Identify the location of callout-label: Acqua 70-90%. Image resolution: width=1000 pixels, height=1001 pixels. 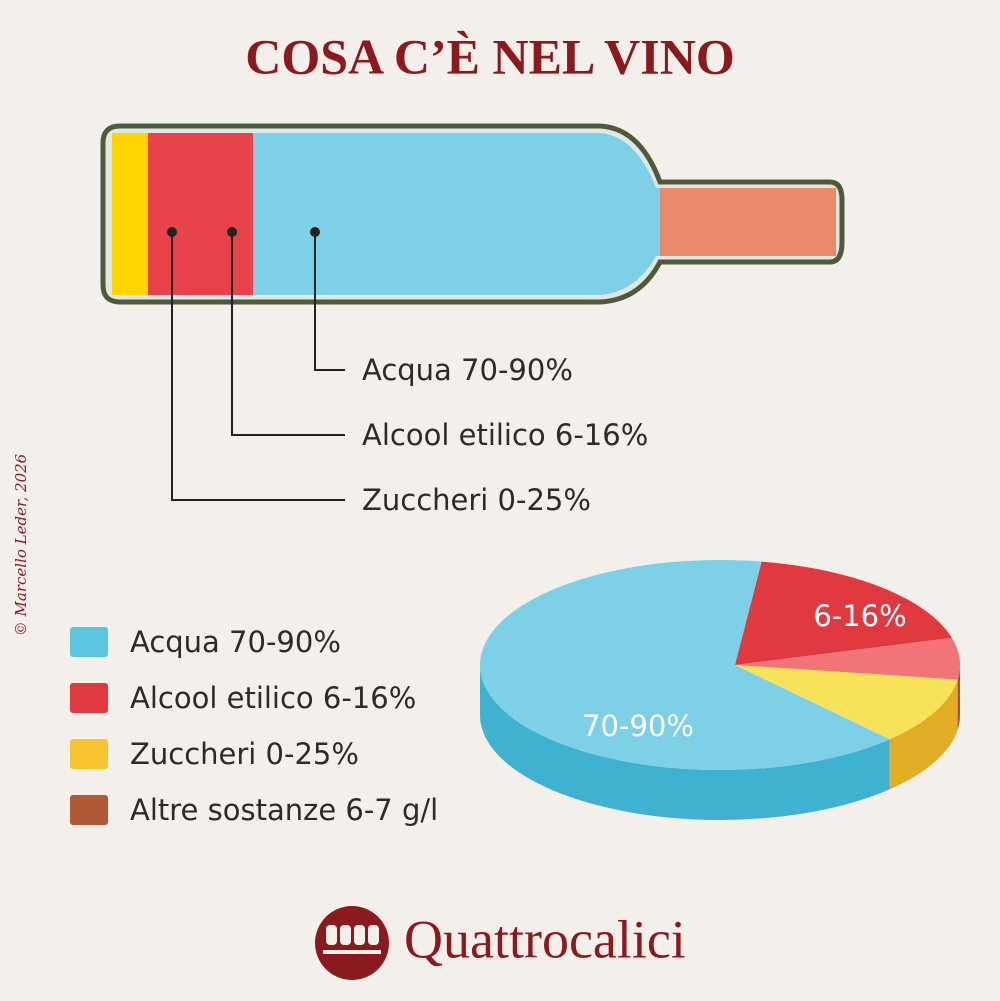
(467, 370).